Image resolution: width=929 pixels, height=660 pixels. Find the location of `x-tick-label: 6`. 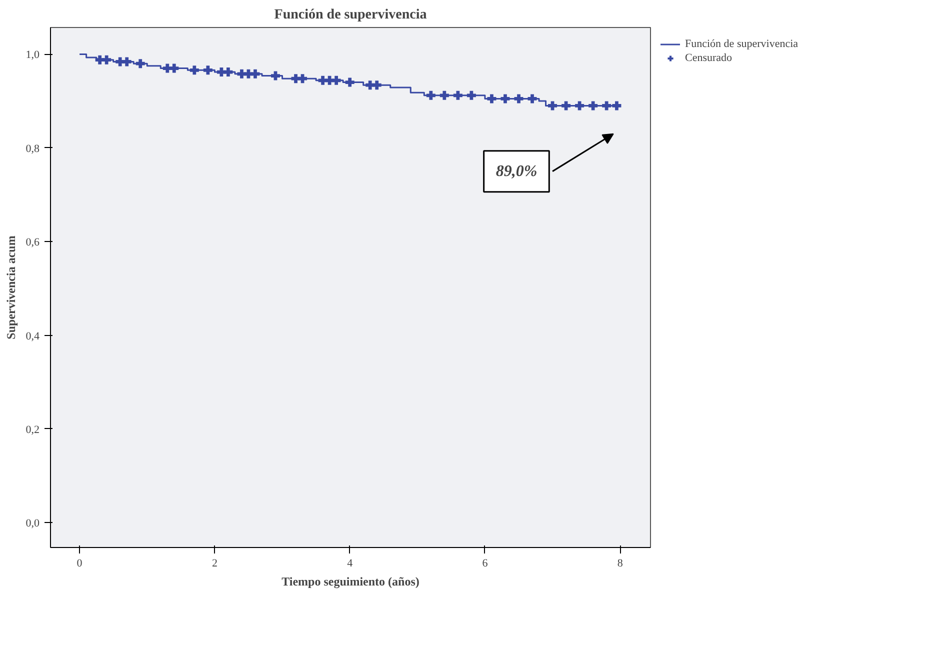

x-tick-label: 6 is located at coordinates (485, 564).